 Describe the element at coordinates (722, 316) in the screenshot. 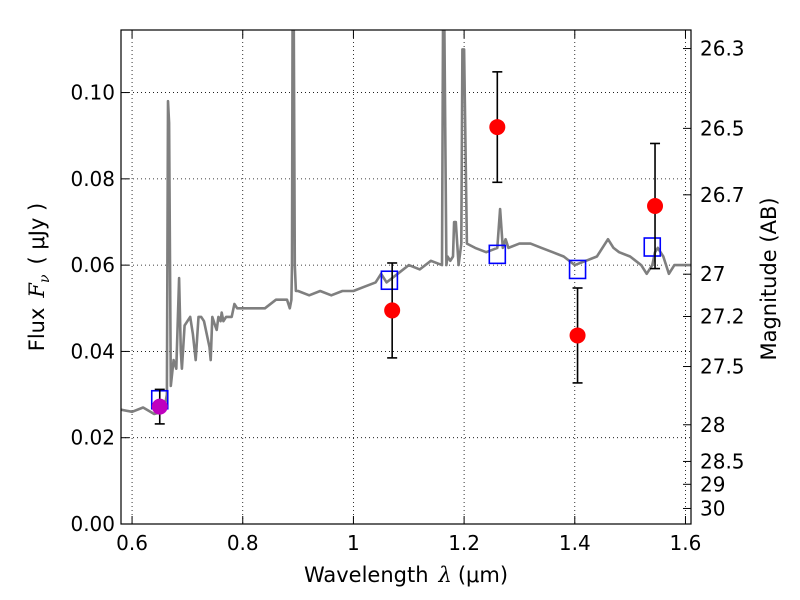

I see `mag-tick-label: 27.2` at that location.